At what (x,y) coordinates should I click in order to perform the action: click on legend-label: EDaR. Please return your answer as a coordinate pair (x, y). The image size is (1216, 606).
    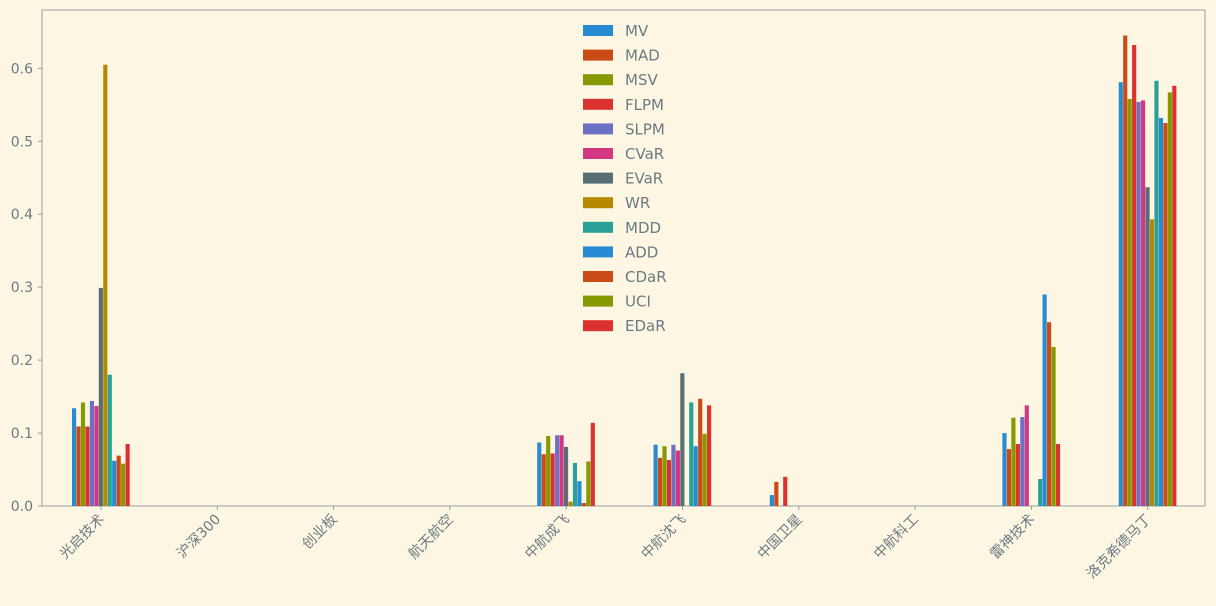
    Looking at the image, I should click on (645, 326).